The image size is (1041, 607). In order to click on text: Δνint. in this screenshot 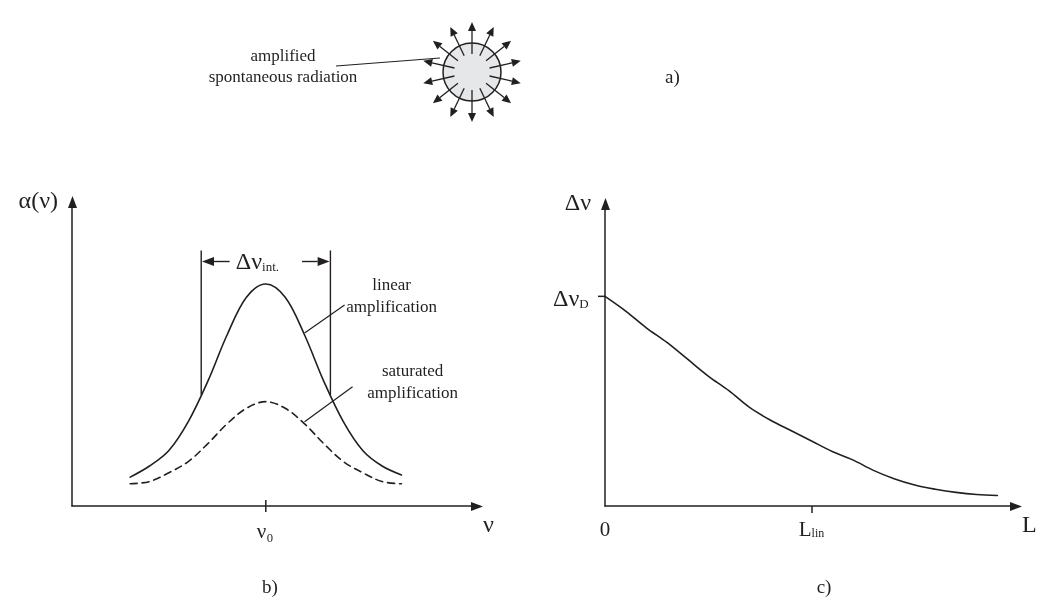, I will do `click(257, 261)`.